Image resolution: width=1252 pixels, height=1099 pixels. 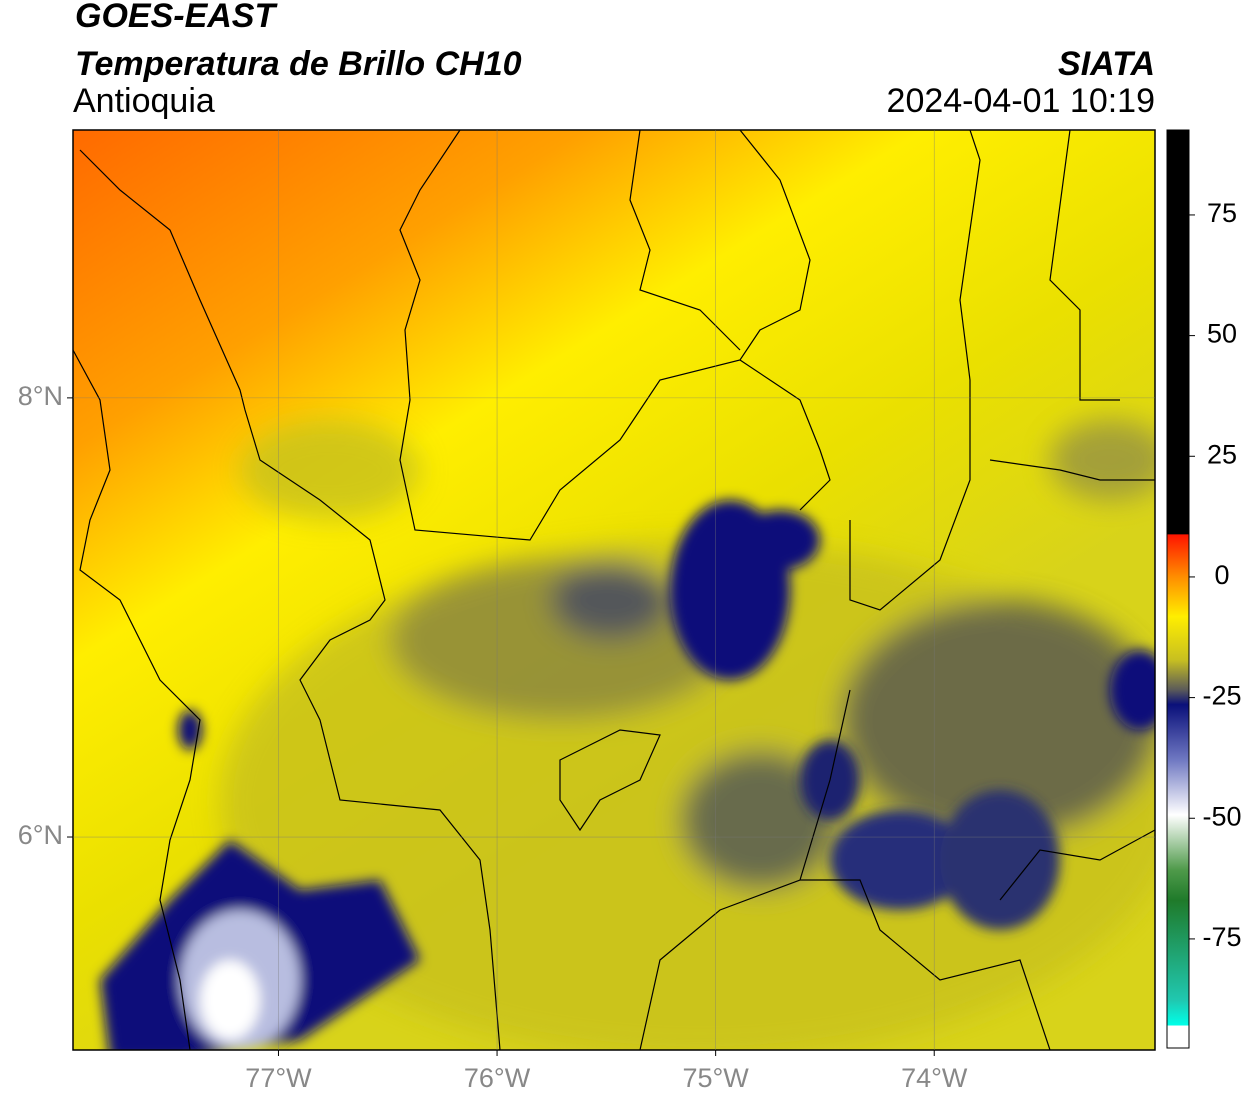 I want to click on x-tick-label: 76°W, so click(x=497, y=1078).